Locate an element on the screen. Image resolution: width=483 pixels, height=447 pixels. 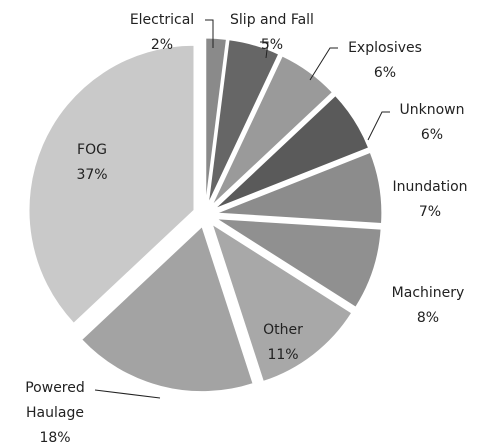
slice-label: Explosives 6% is located at coordinates (385, 61).